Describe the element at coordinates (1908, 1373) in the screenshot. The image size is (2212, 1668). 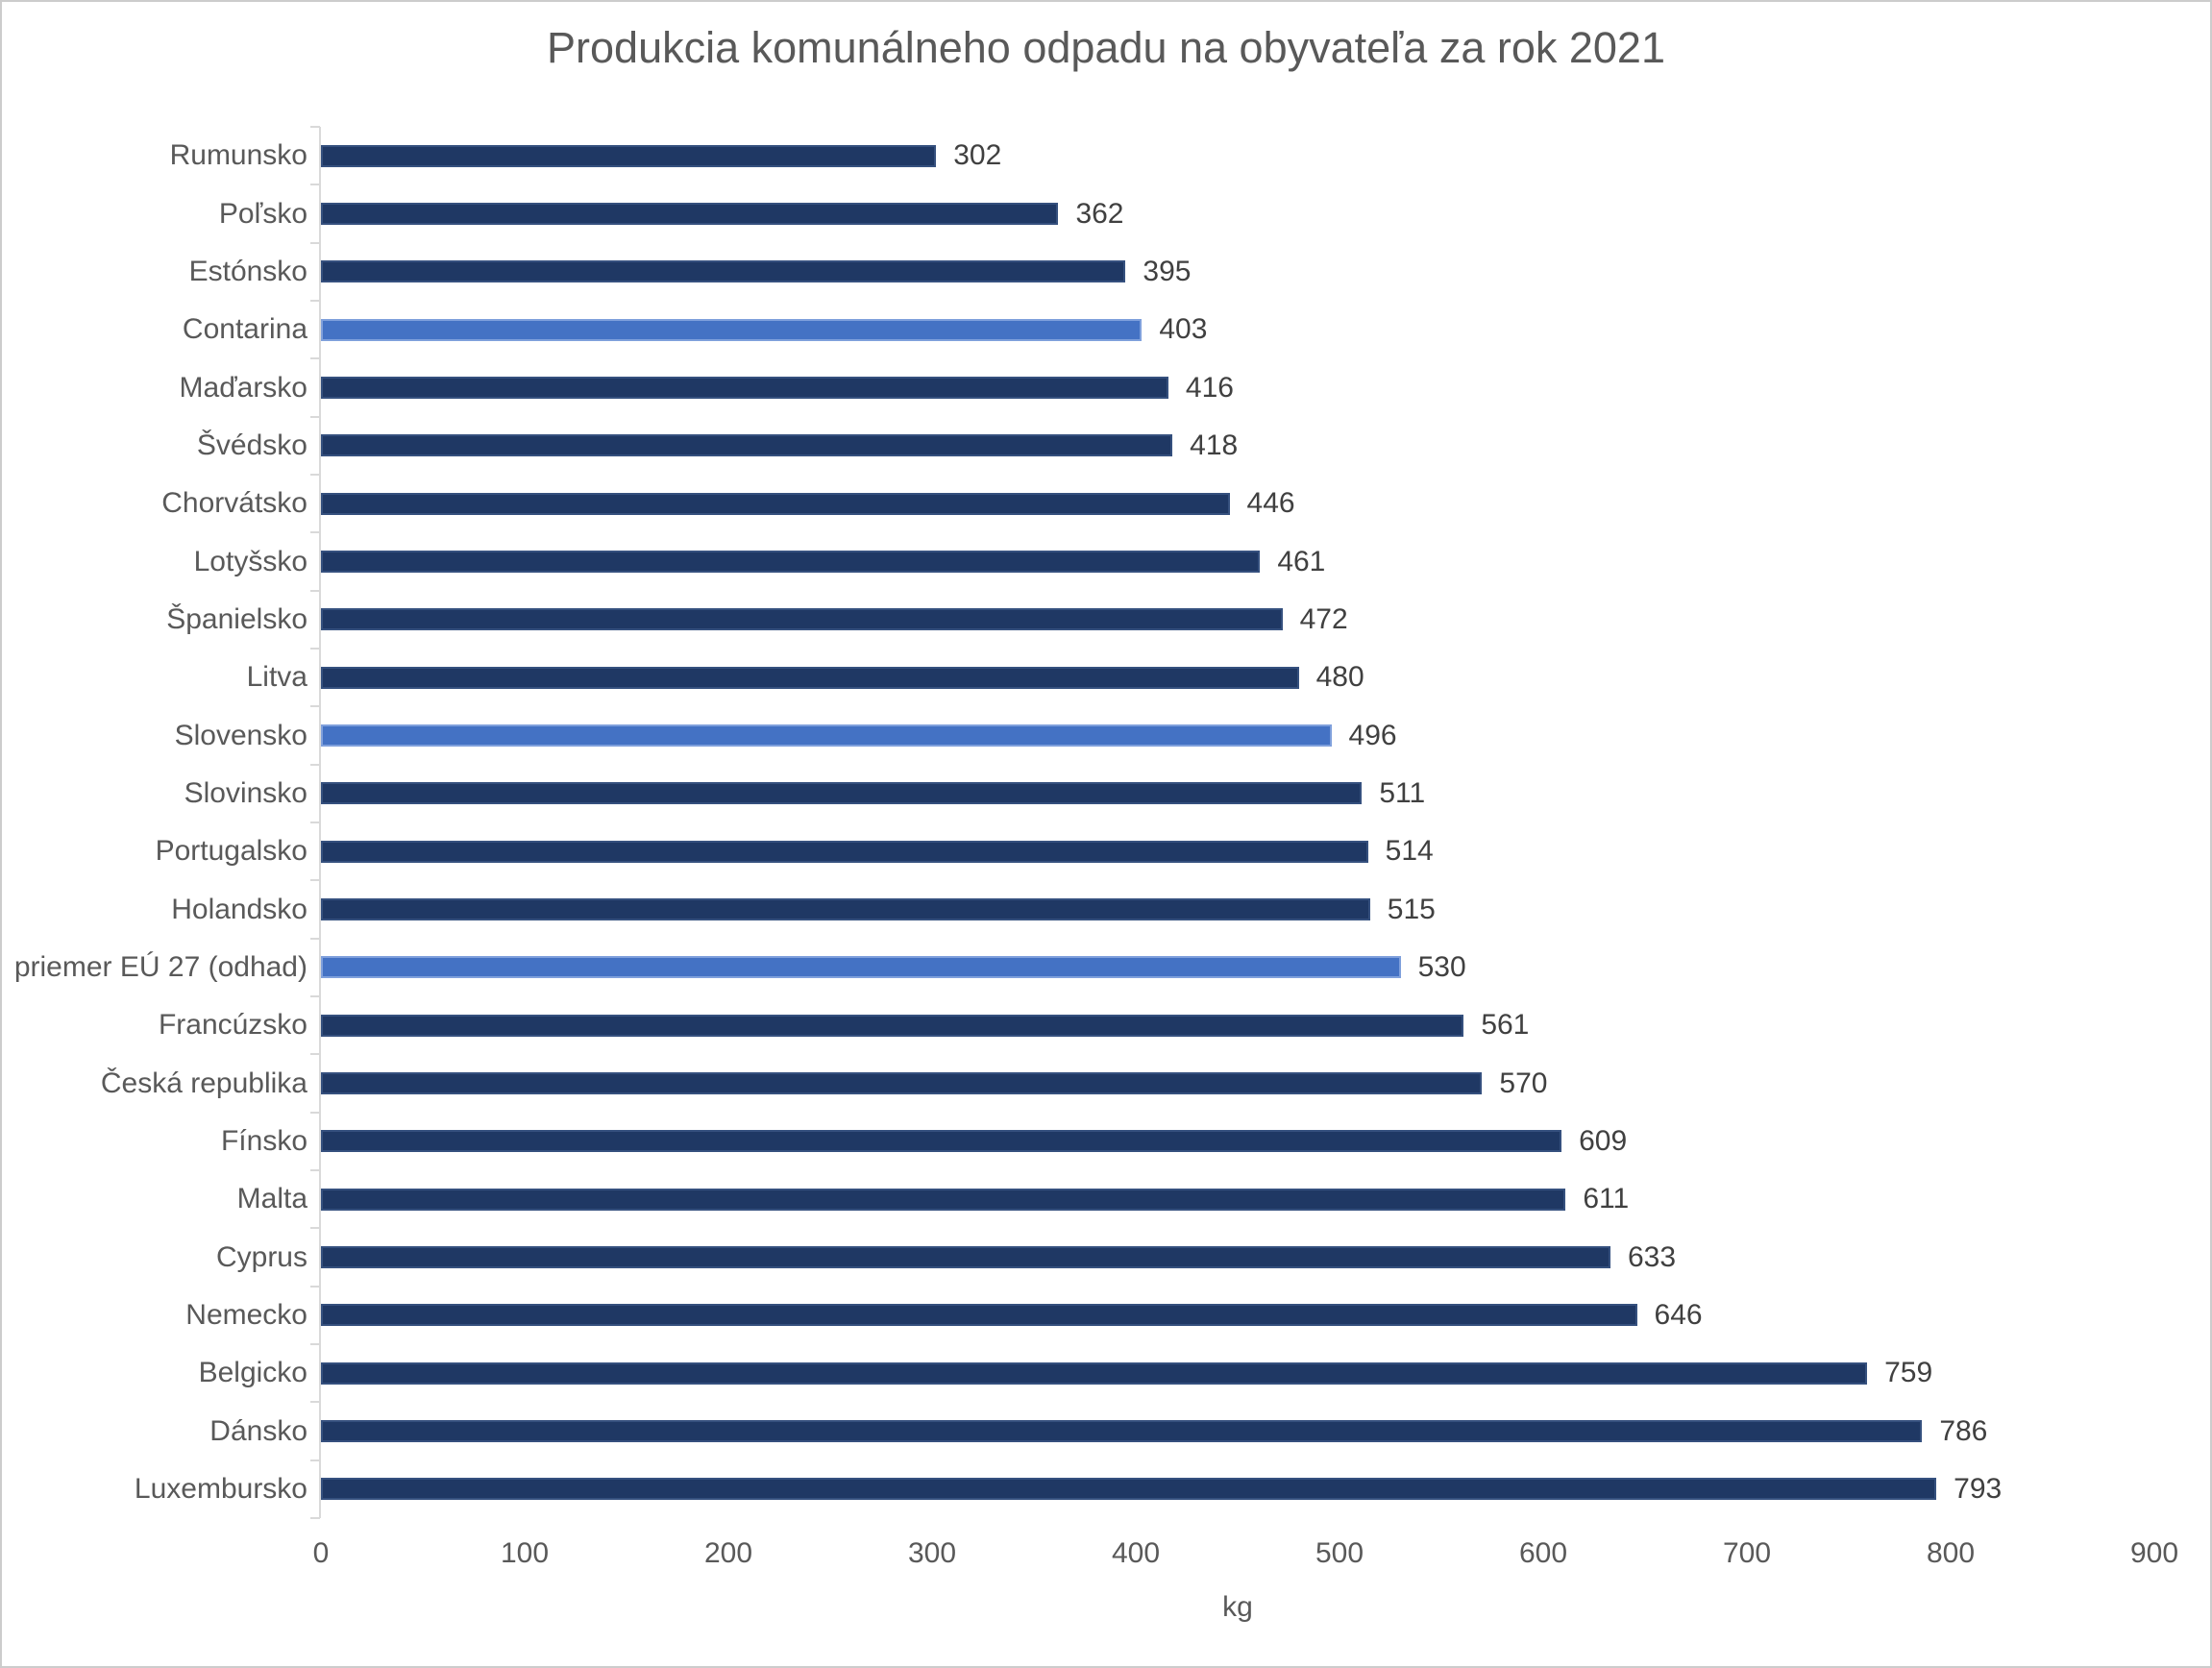
I see `value-label: 759` at that location.